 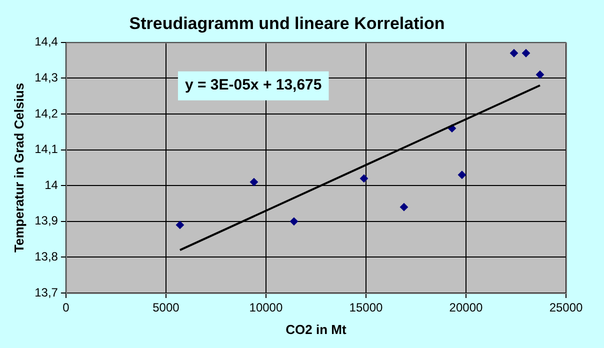 What do you see at coordinates (287, 23) in the screenshot?
I see `chart-title: Streudiagramm und lineare Korrelation` at bounding box center [287, 23].